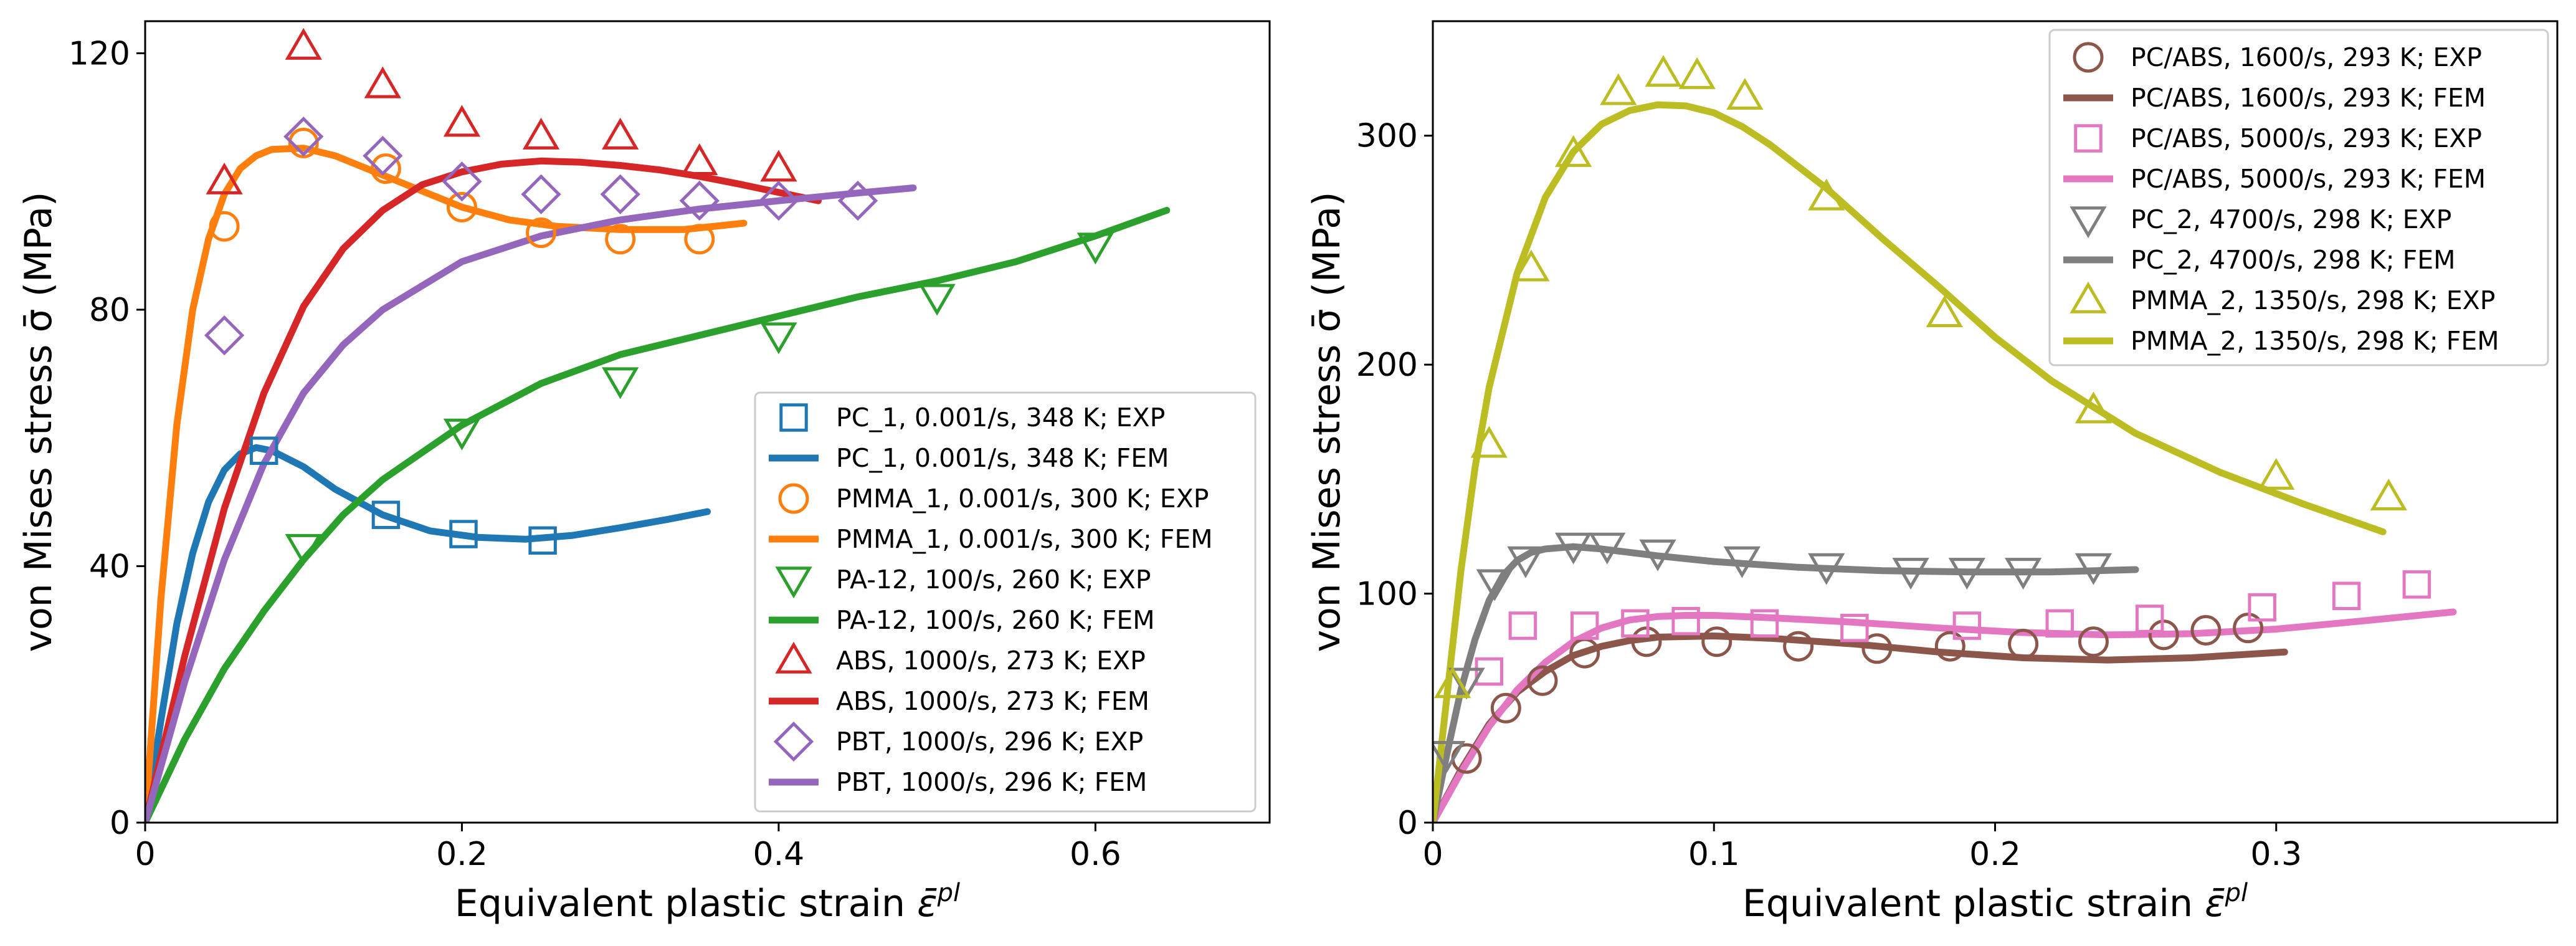 The width and height of the screenshot is (2576, 946). I want to click on legend-marker-abs-1000-s-273-k-exp, so click(794, 657).